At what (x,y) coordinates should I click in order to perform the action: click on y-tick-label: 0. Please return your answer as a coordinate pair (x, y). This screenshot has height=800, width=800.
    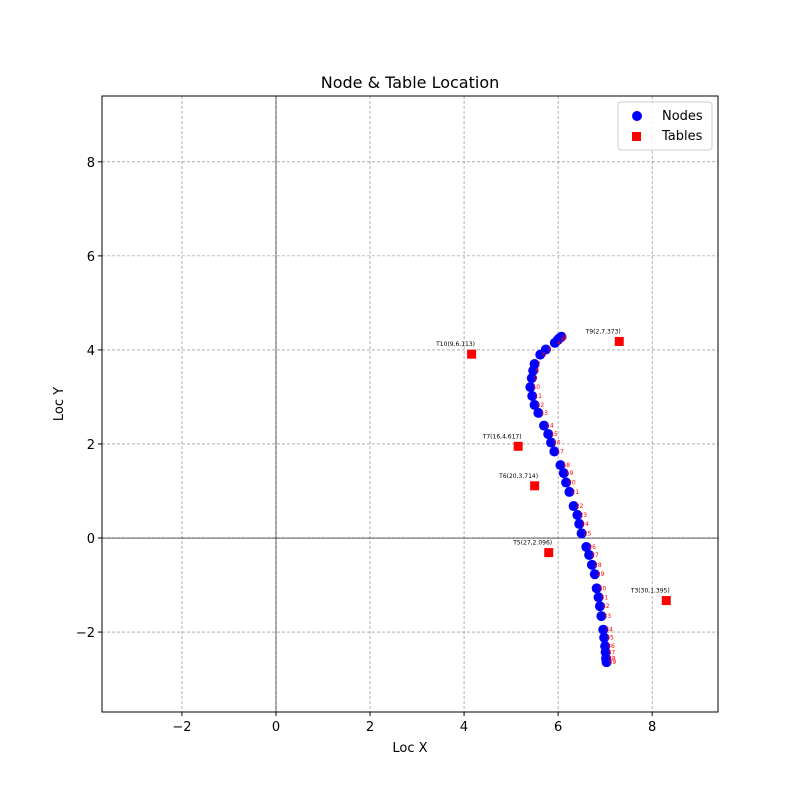
    Looking at the image, I should click on (91, 539).